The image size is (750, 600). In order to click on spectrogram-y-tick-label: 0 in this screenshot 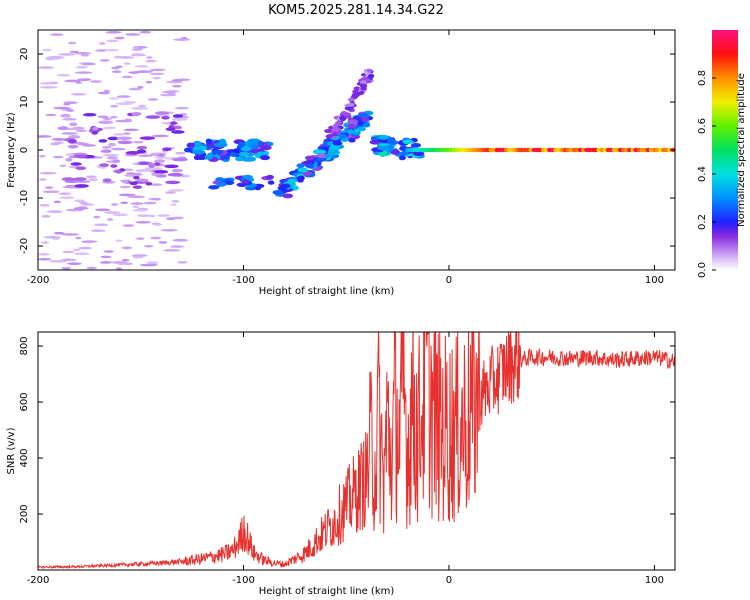, I will do `click(24, 150)`.